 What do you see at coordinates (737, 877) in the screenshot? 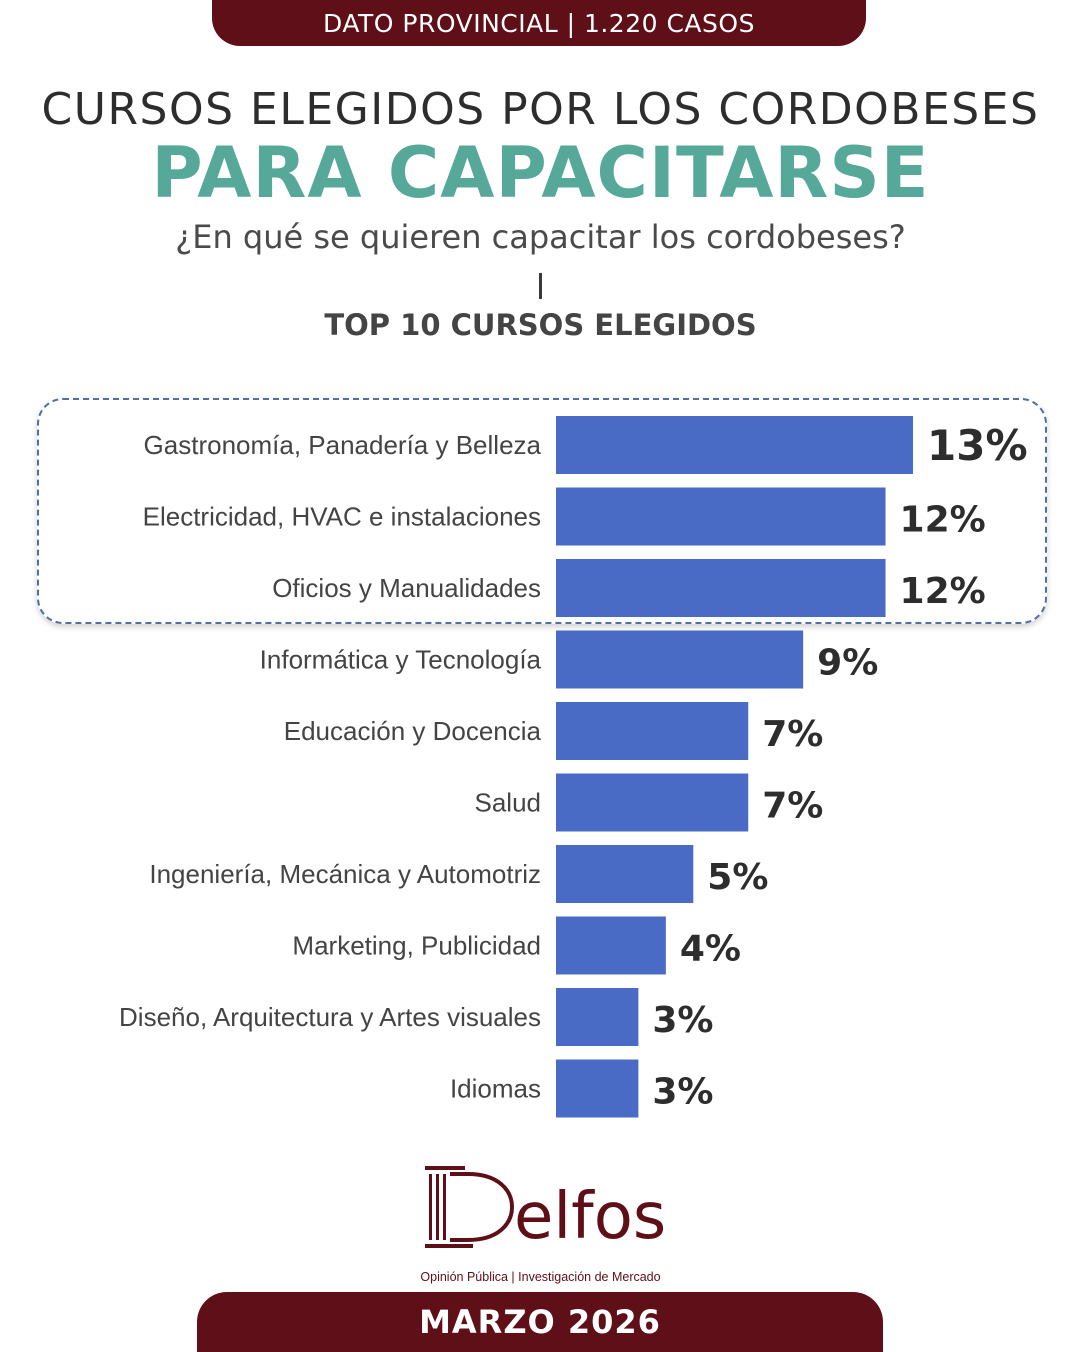
I see `value-label: 5%` at bounding box center [737, 877].